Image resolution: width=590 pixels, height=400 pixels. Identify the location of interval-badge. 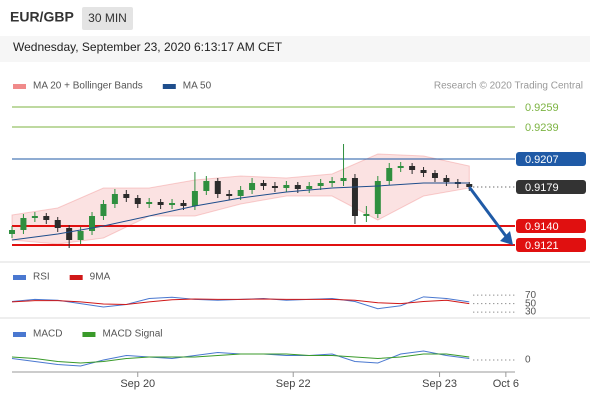
(107, 18).